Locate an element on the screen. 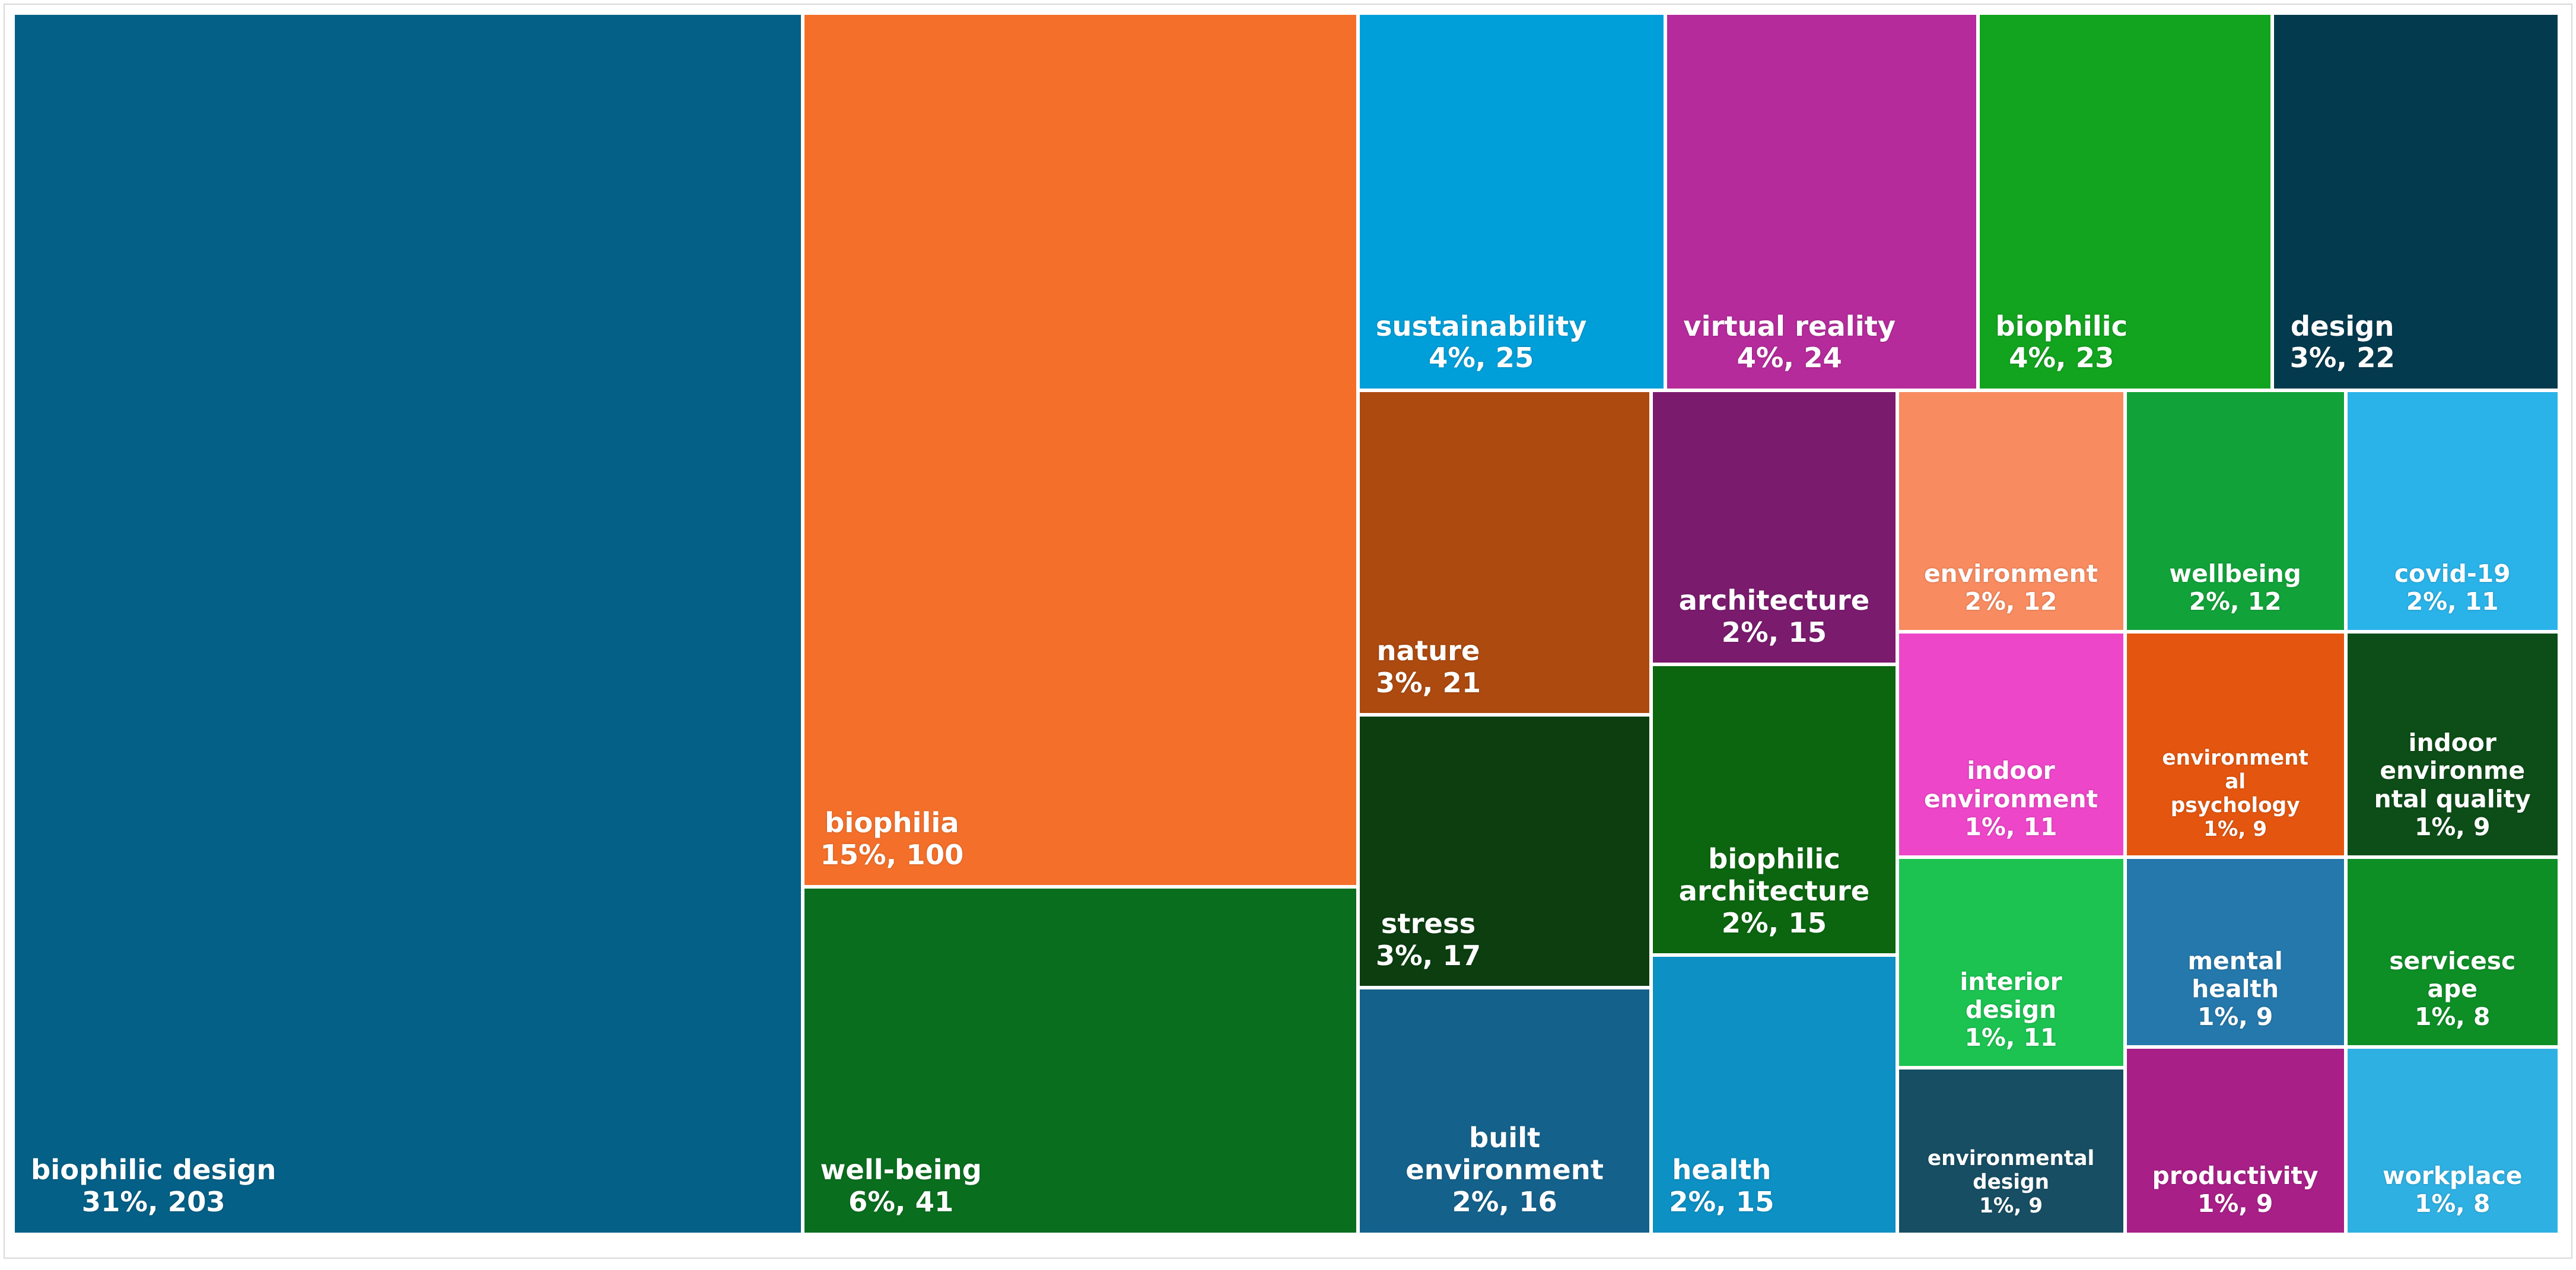 Image resolution: width=2576 pixels, height=1270 pixels. treemap-tile-built-environment: built environment 2%, 16 is located at coordinates (1504, 1111).